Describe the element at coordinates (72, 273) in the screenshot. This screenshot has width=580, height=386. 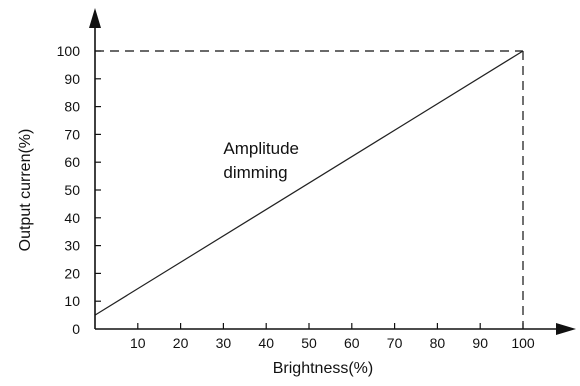
I see `y-tick-label: 20` at that location.